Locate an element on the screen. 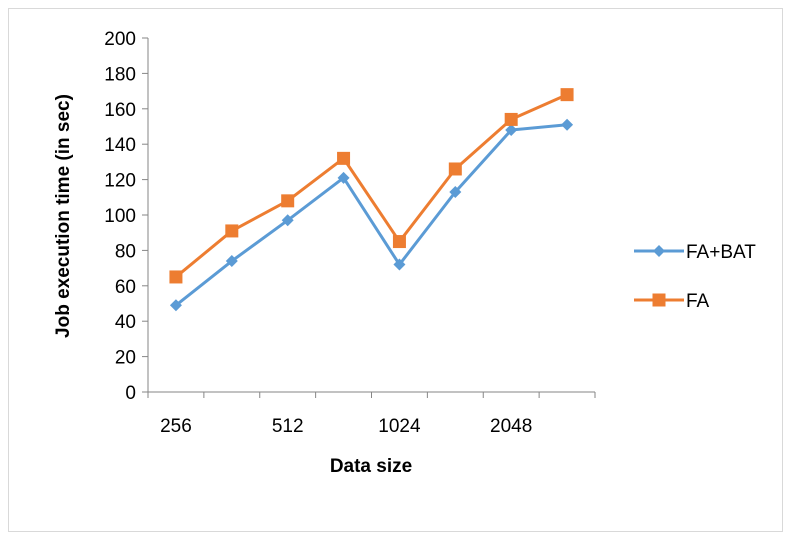 This screenshot has height=540, width=792. x-tick-label: 256 is located at coordinates (176, 426).